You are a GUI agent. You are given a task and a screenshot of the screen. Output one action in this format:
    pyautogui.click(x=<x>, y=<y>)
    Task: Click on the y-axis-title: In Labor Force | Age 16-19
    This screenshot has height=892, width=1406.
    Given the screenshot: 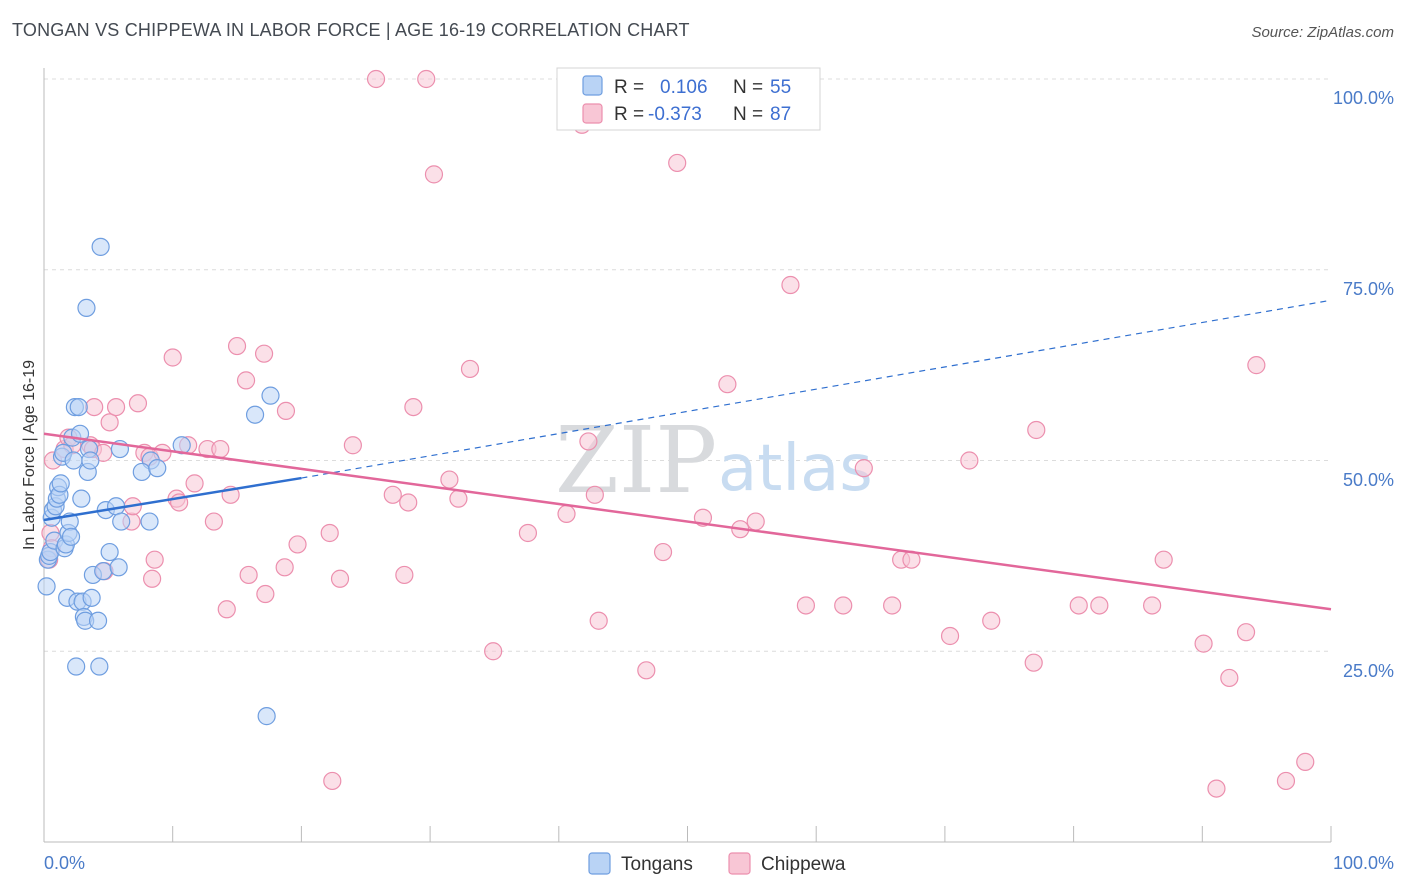 What is the action you would take?
    pyautogui.click(x=29, y=455)
    